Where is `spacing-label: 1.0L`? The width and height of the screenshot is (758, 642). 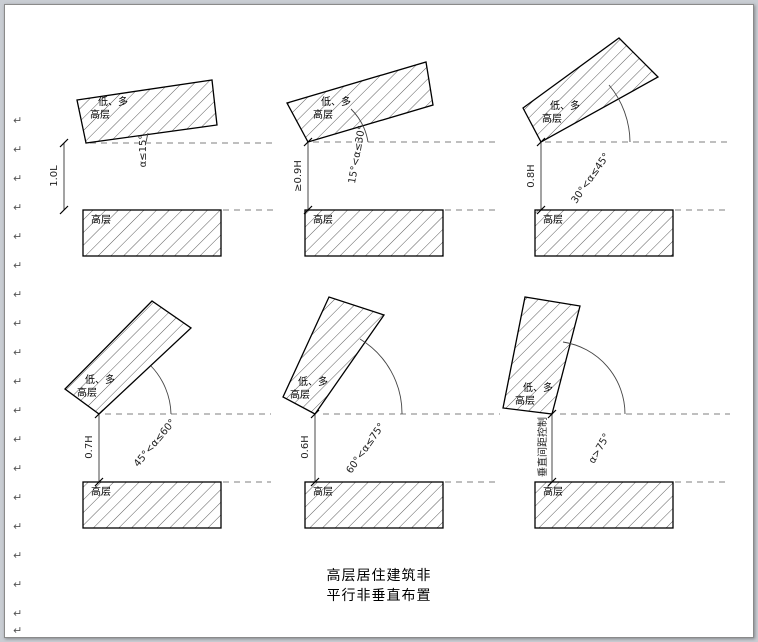
spacing-label: 1.0L is located at coordinates (54, 176).